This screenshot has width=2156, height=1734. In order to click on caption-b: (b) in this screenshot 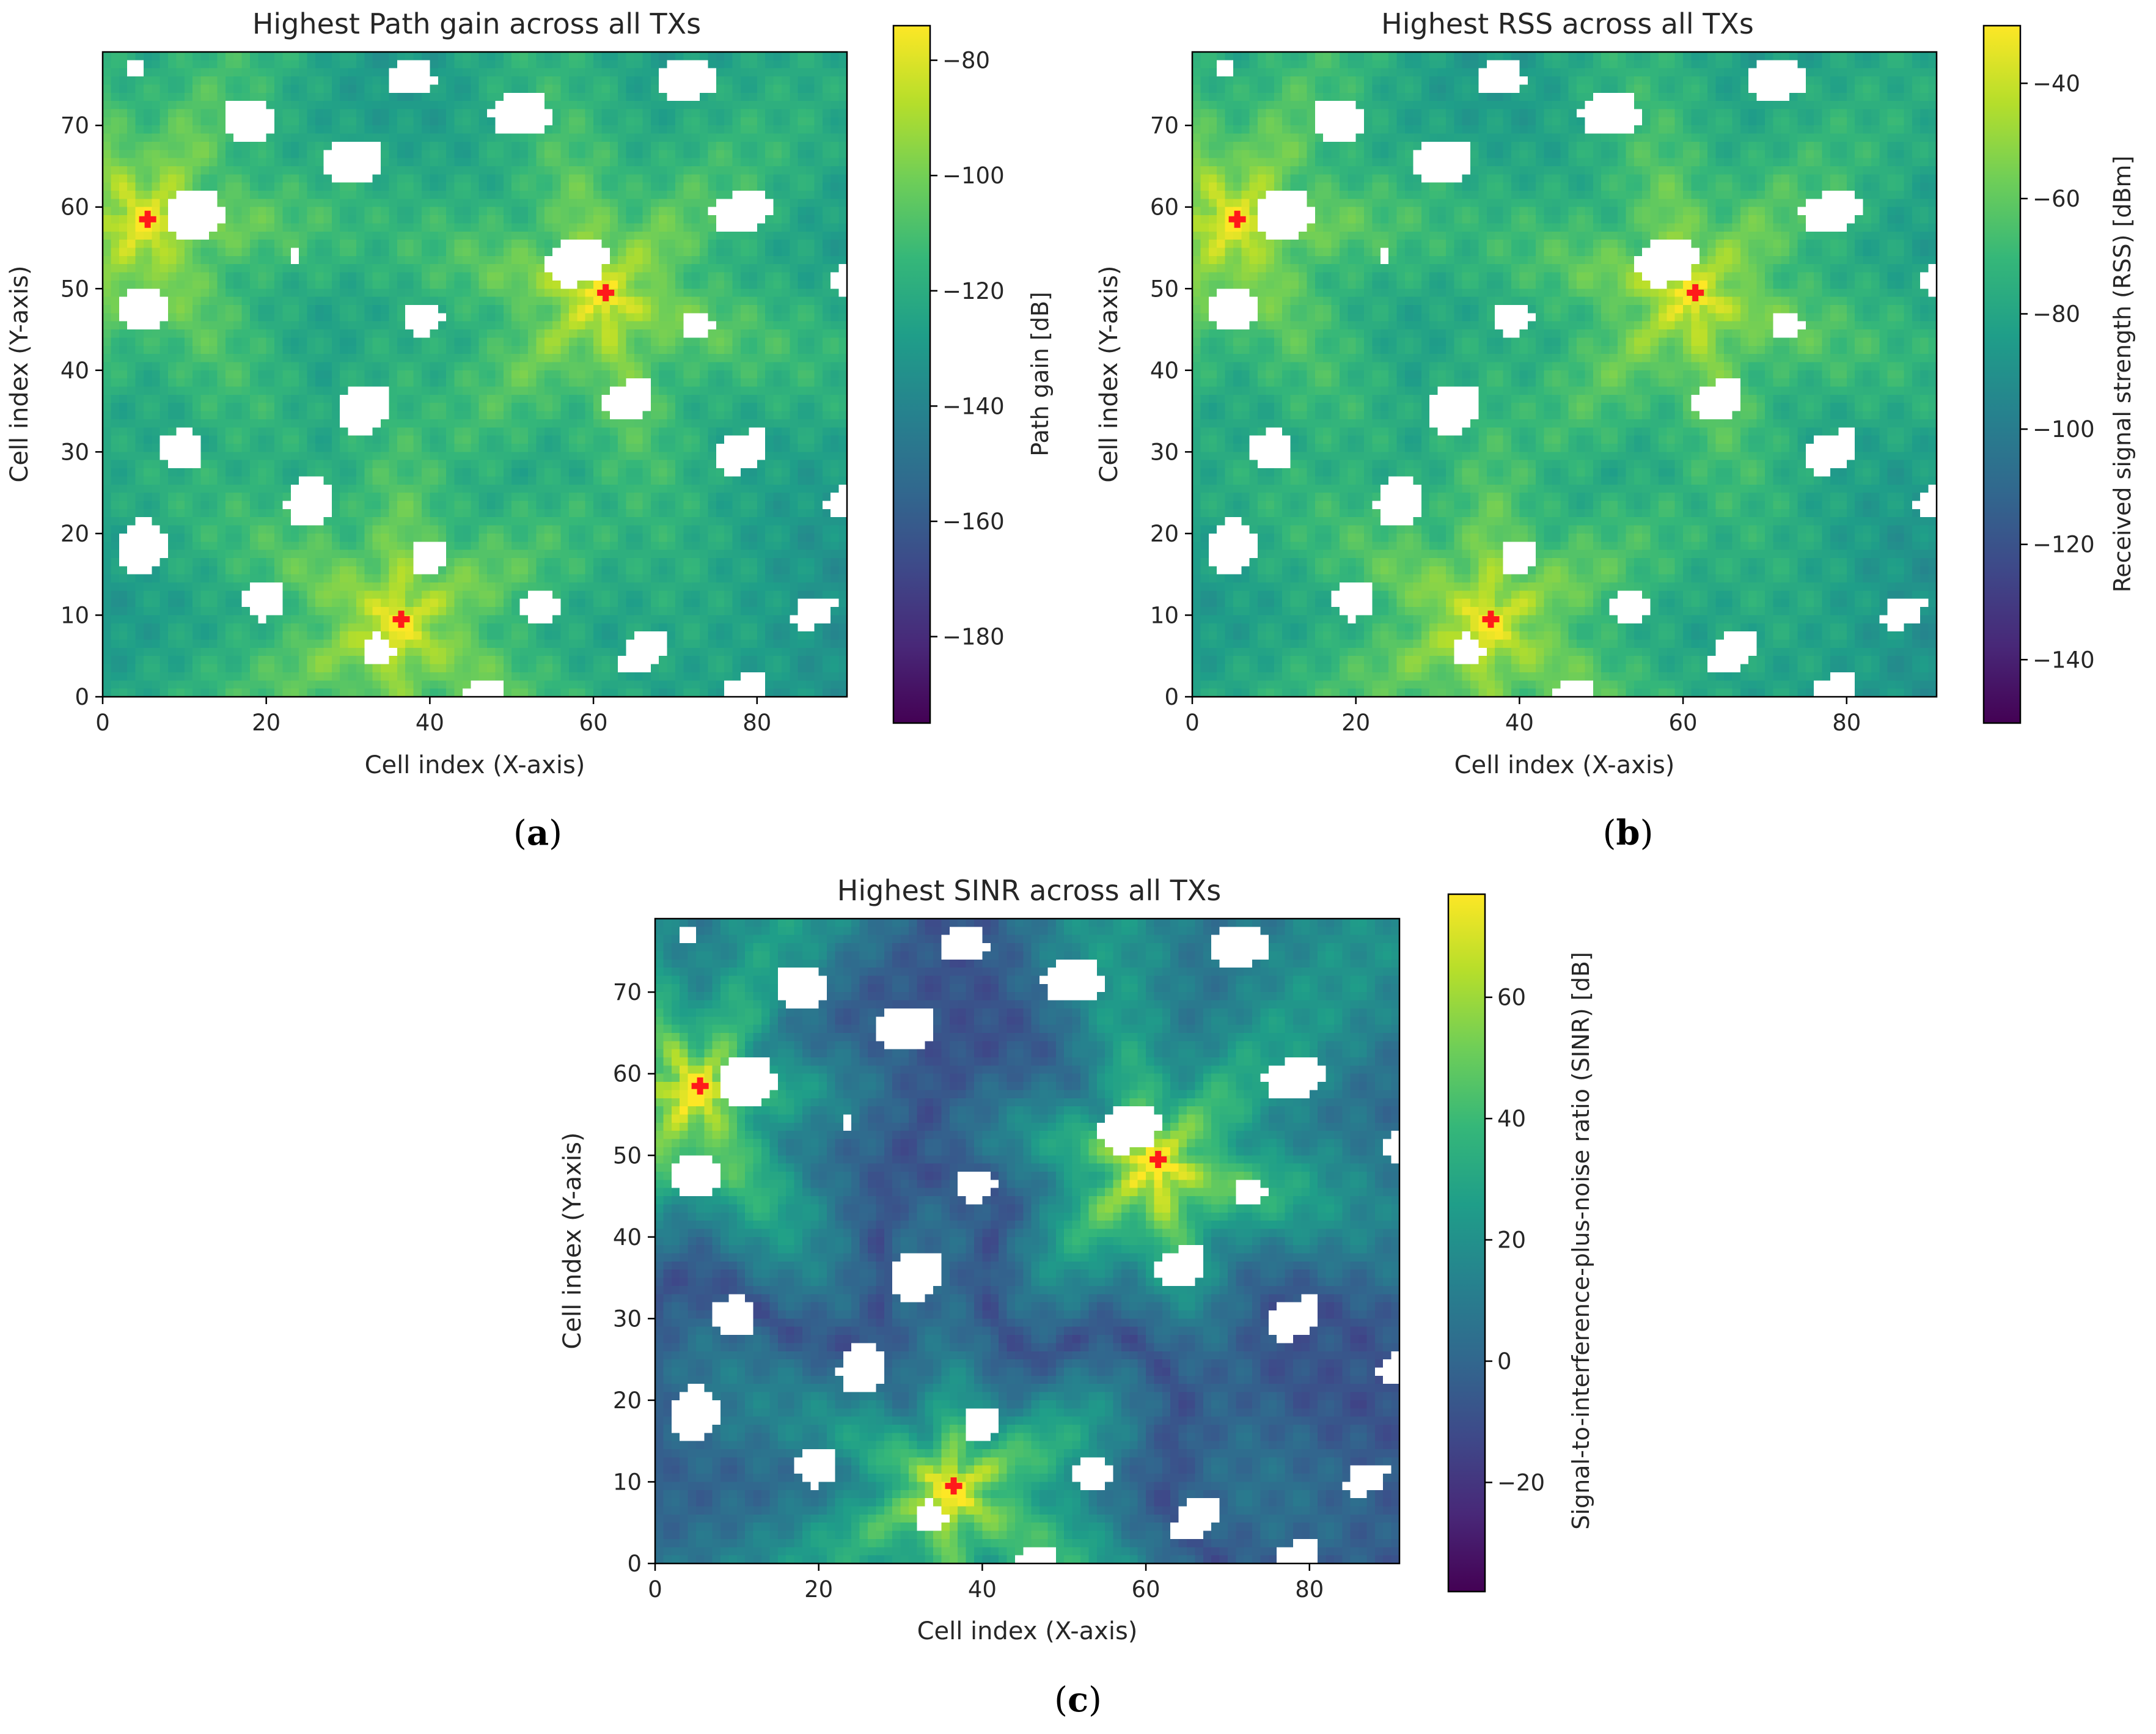, I will do `click(1629, 833)`.